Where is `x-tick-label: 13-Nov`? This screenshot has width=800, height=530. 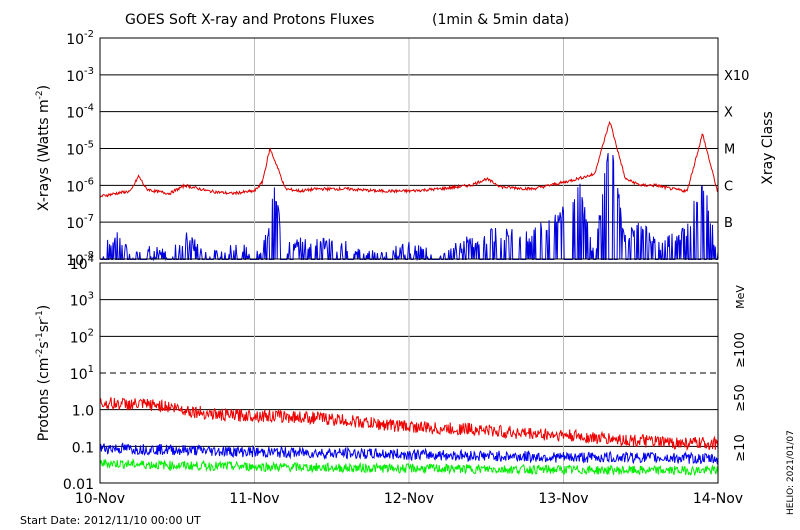
x-tick-label: 13-Nov is located at coordinates (563, 499).